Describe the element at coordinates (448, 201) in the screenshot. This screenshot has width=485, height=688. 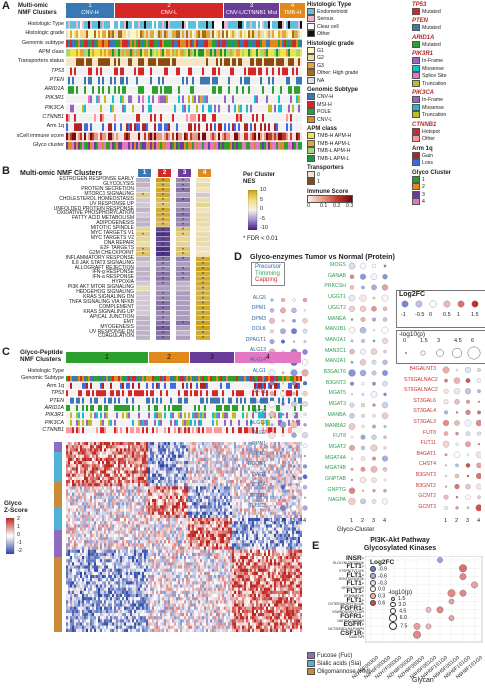
I see `legend-item: 4` at that location.